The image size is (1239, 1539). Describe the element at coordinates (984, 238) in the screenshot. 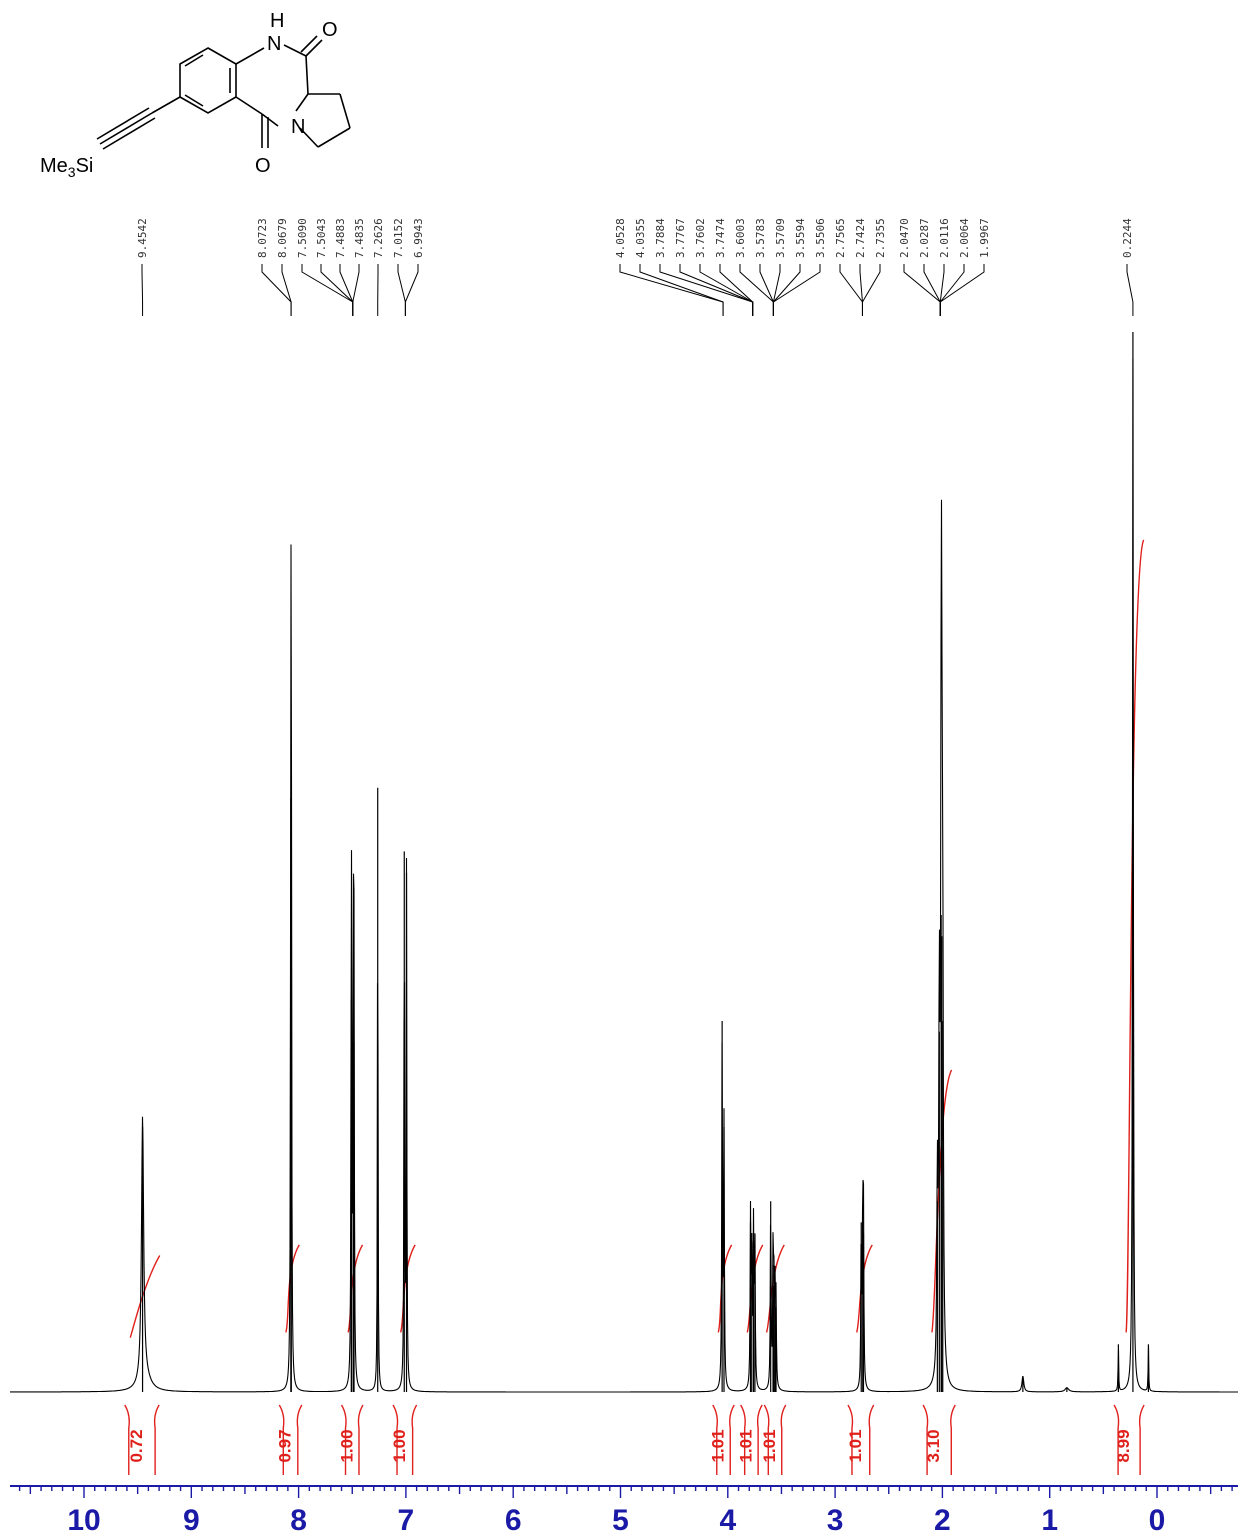

I see `peak-label-28: 1.9967` at that location.